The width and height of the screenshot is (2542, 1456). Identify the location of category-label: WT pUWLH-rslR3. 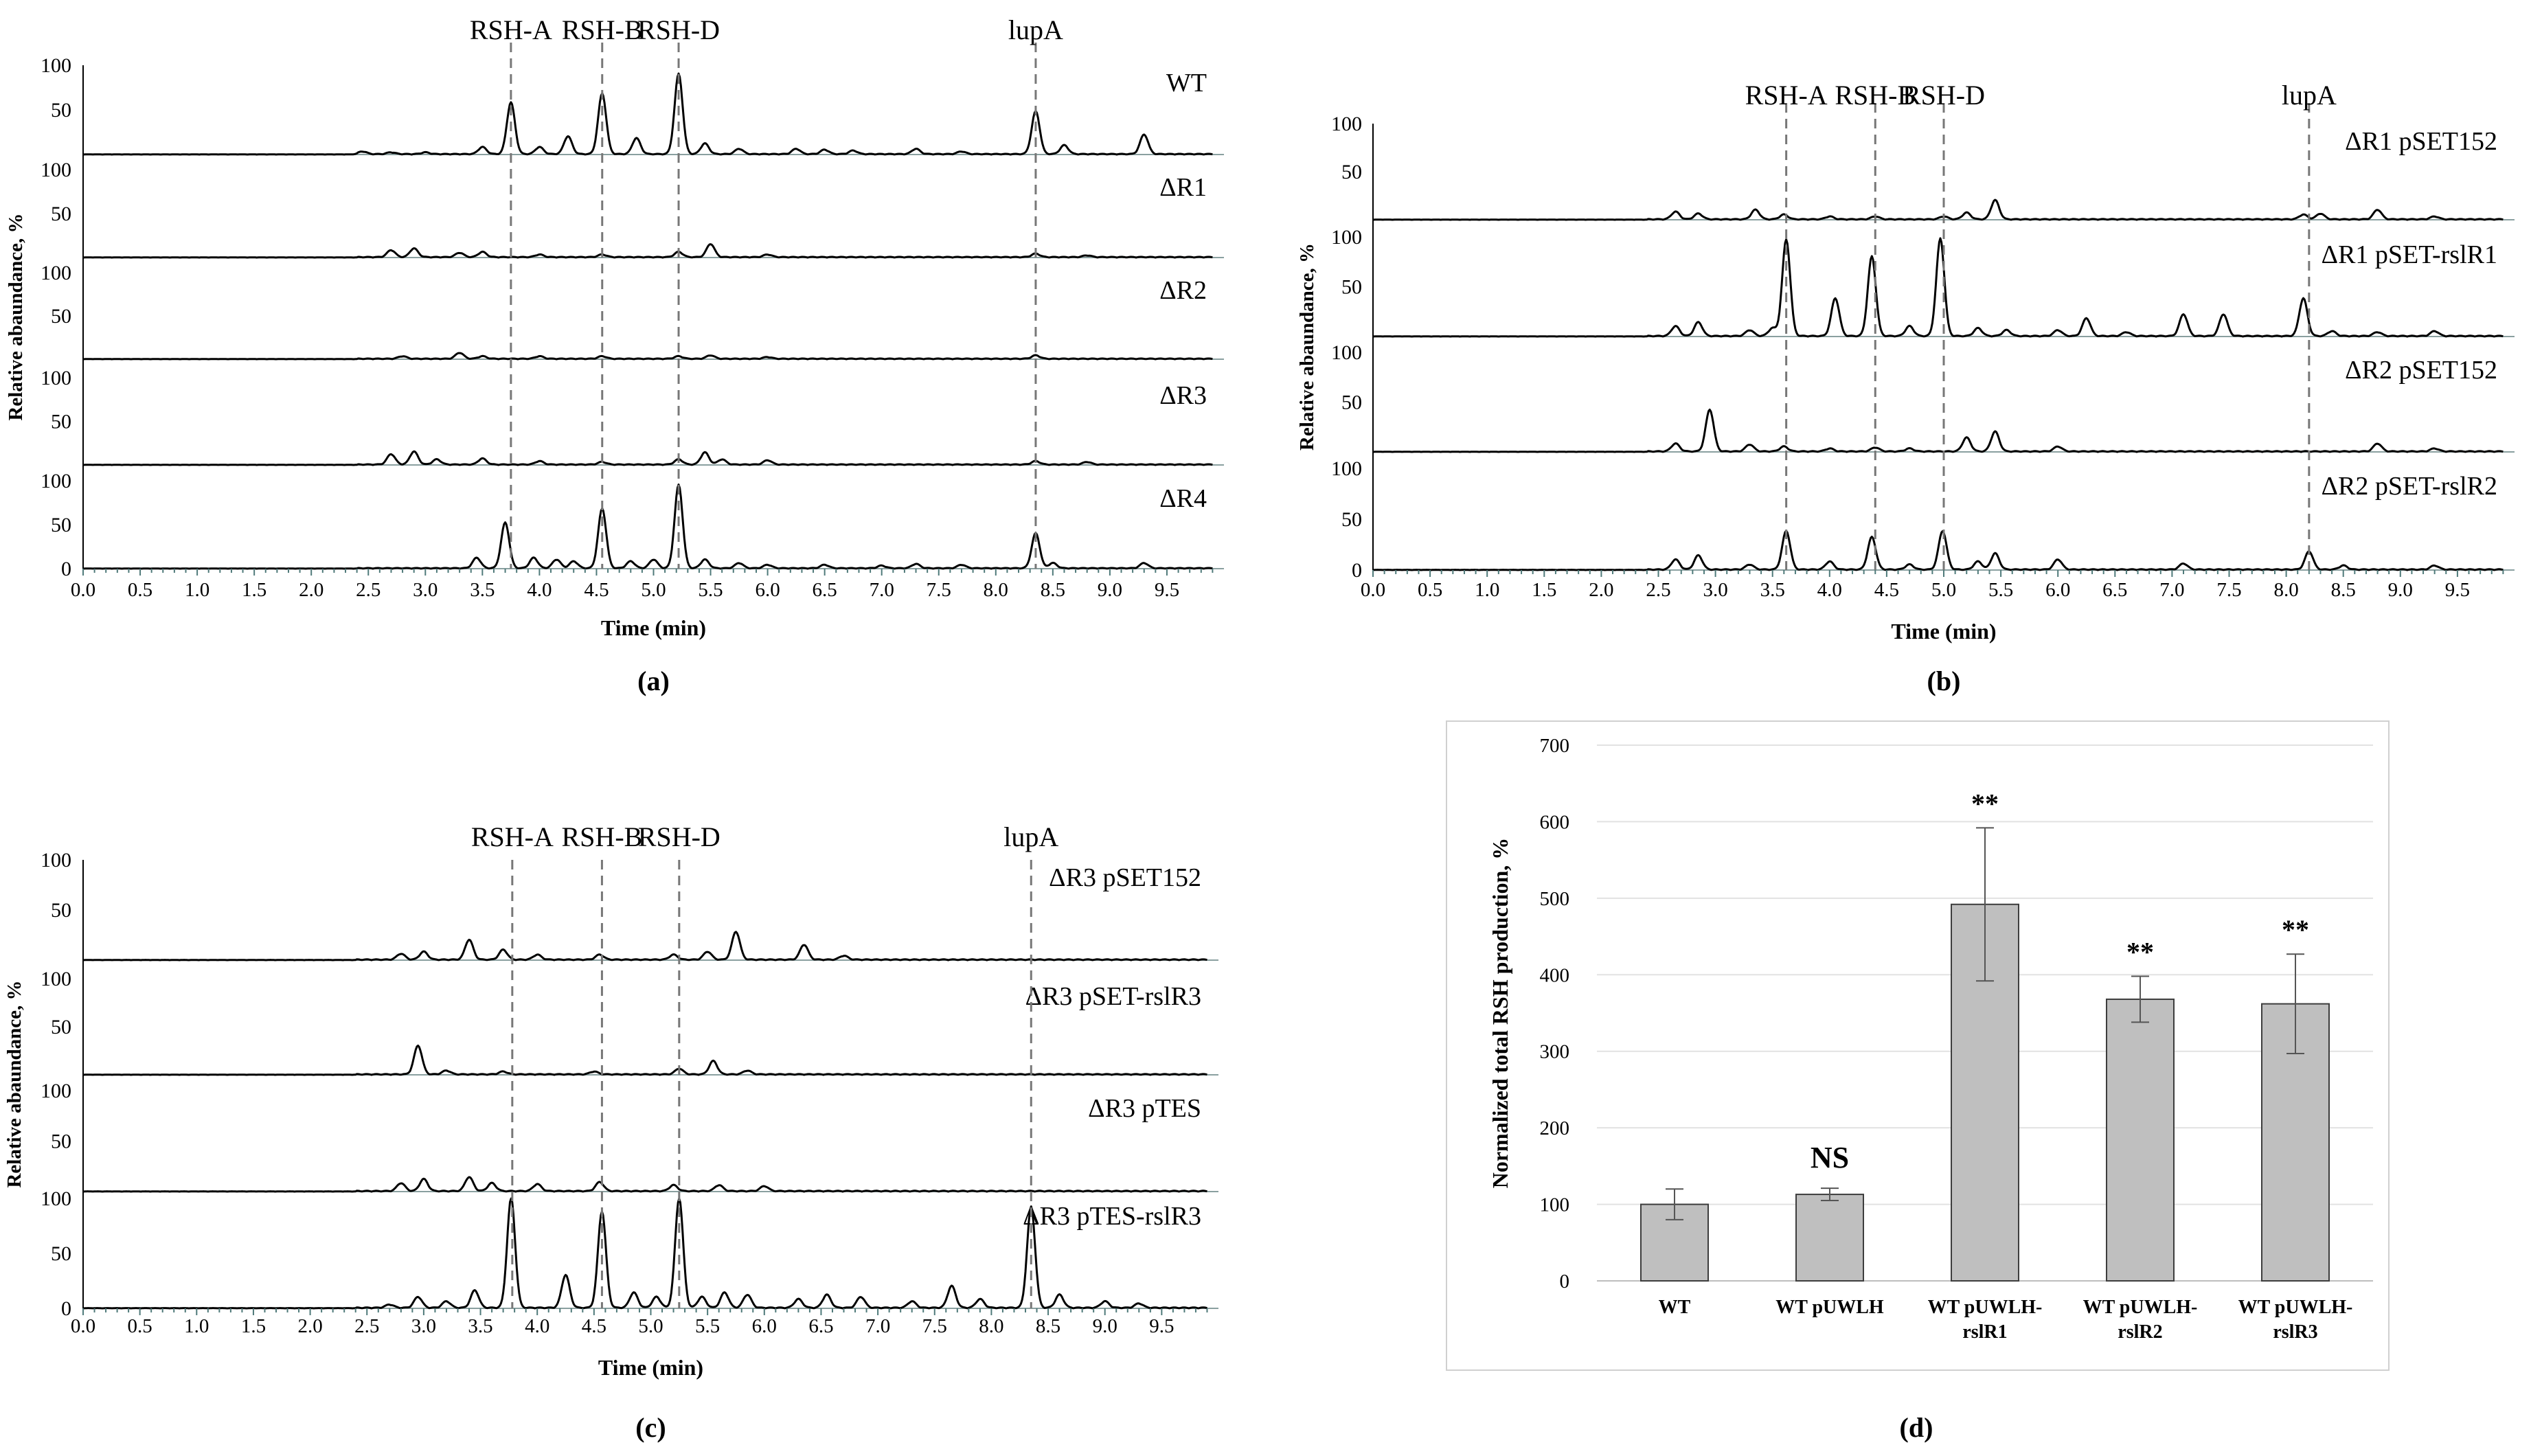
(2295, 1320).